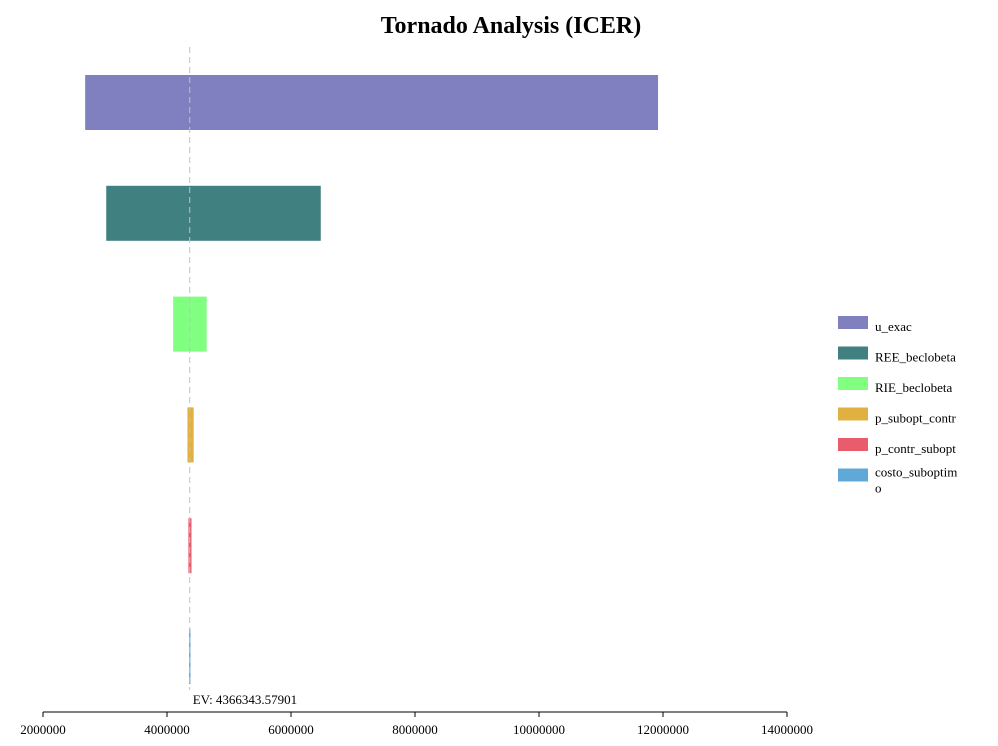 The width and height of the screenshot is (998, 746). Describe the element at coordinates (878, 488) in the screenshot. I see `legend-label-5-1: o` at that location.